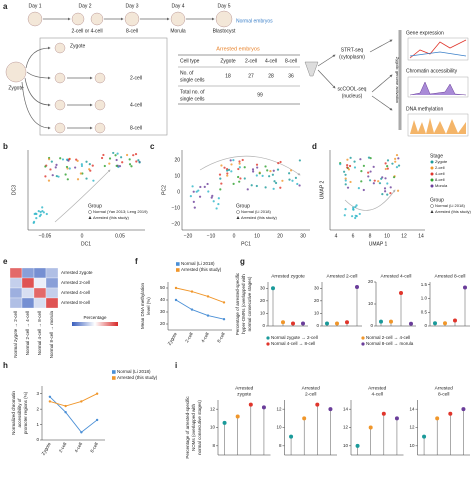 This screenshot has height=481, width=474. I want to click on panel-label: b, so click(5, 146).